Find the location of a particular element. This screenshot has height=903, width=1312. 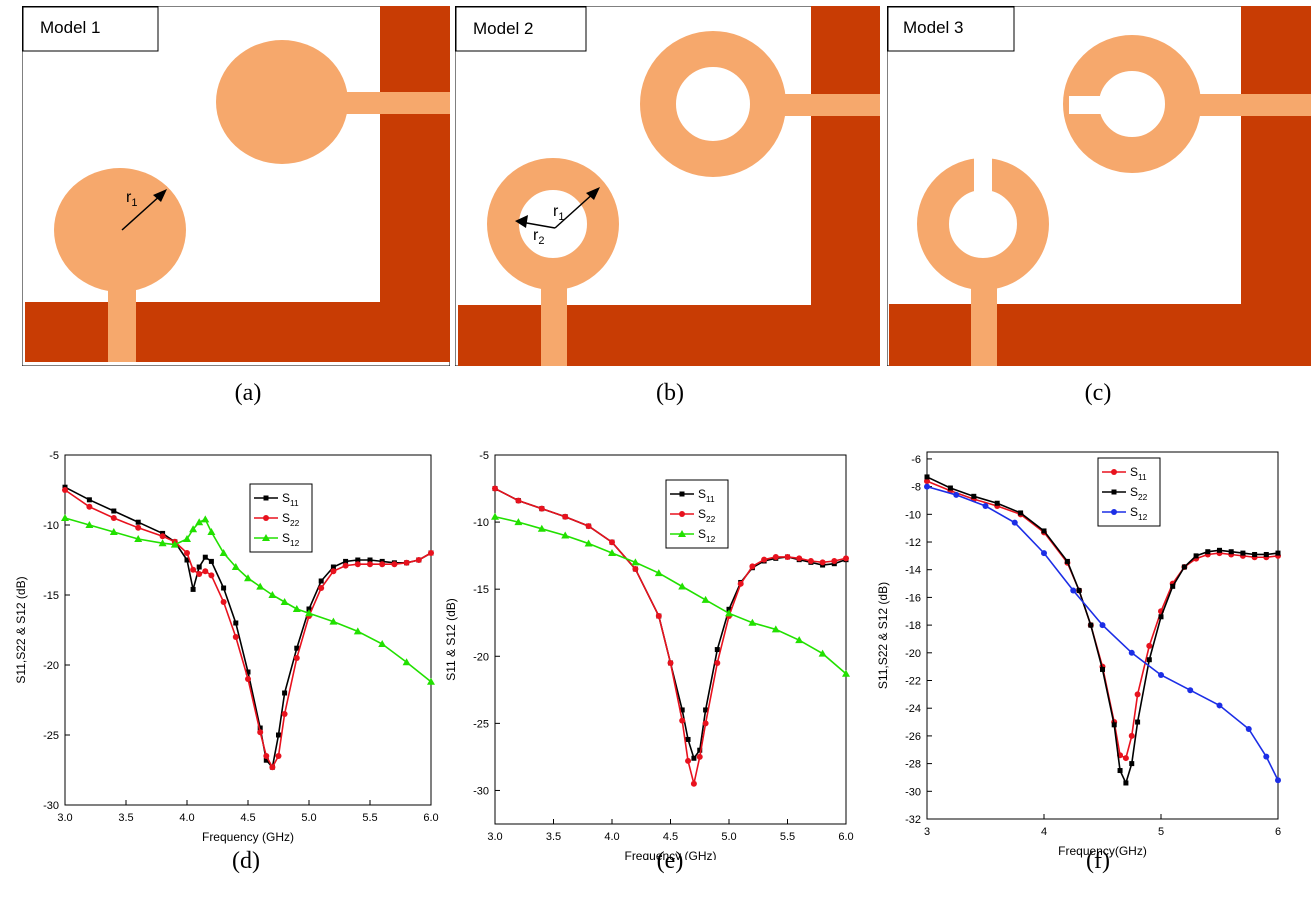

x-tick-label: 5.5 is located at coordinates (787, 837).